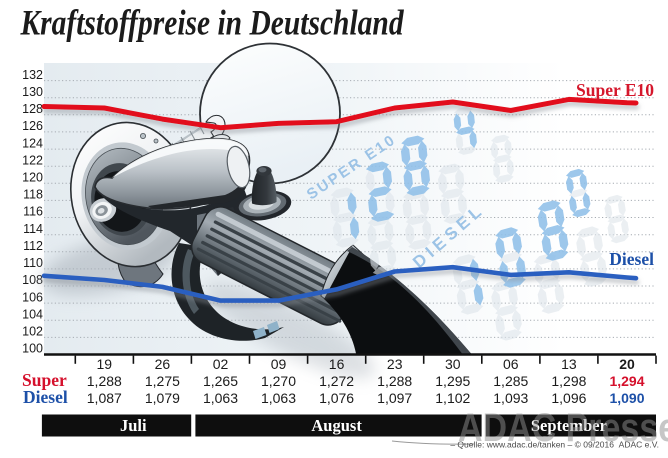  Describe the element at coordinates (32, 126) in the screenshot. I see `svg-text: 126` at that location.